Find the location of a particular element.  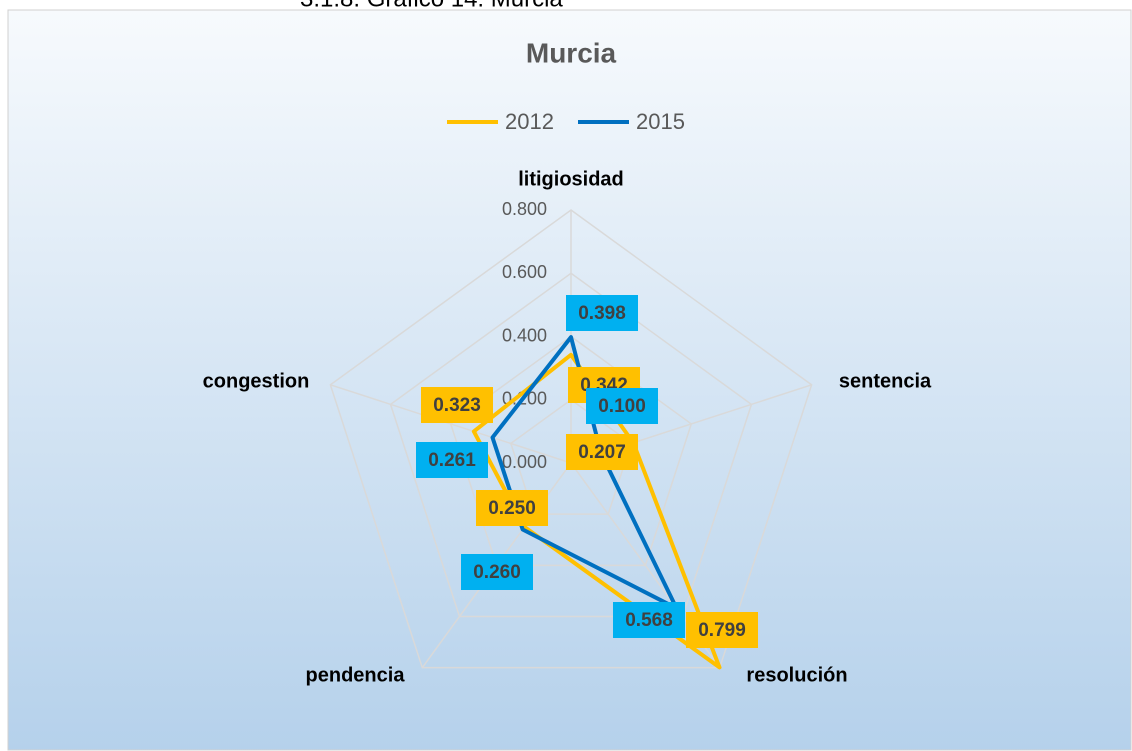

data-label: 0.207 is located at coordinates (602, 452).